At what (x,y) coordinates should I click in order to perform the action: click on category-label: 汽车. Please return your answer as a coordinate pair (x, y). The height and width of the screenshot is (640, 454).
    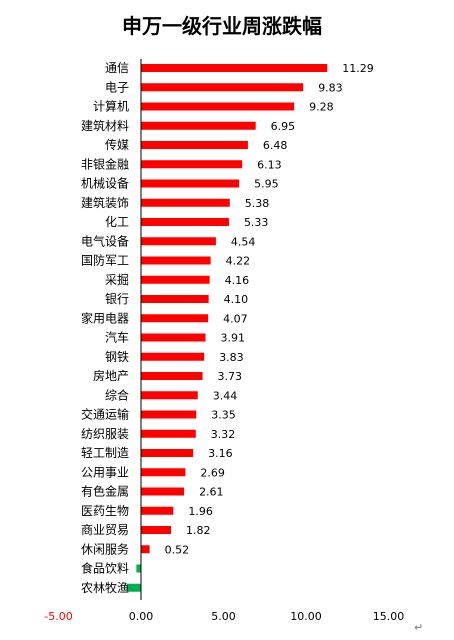
    Looking at the image, I should click on (117, 337).